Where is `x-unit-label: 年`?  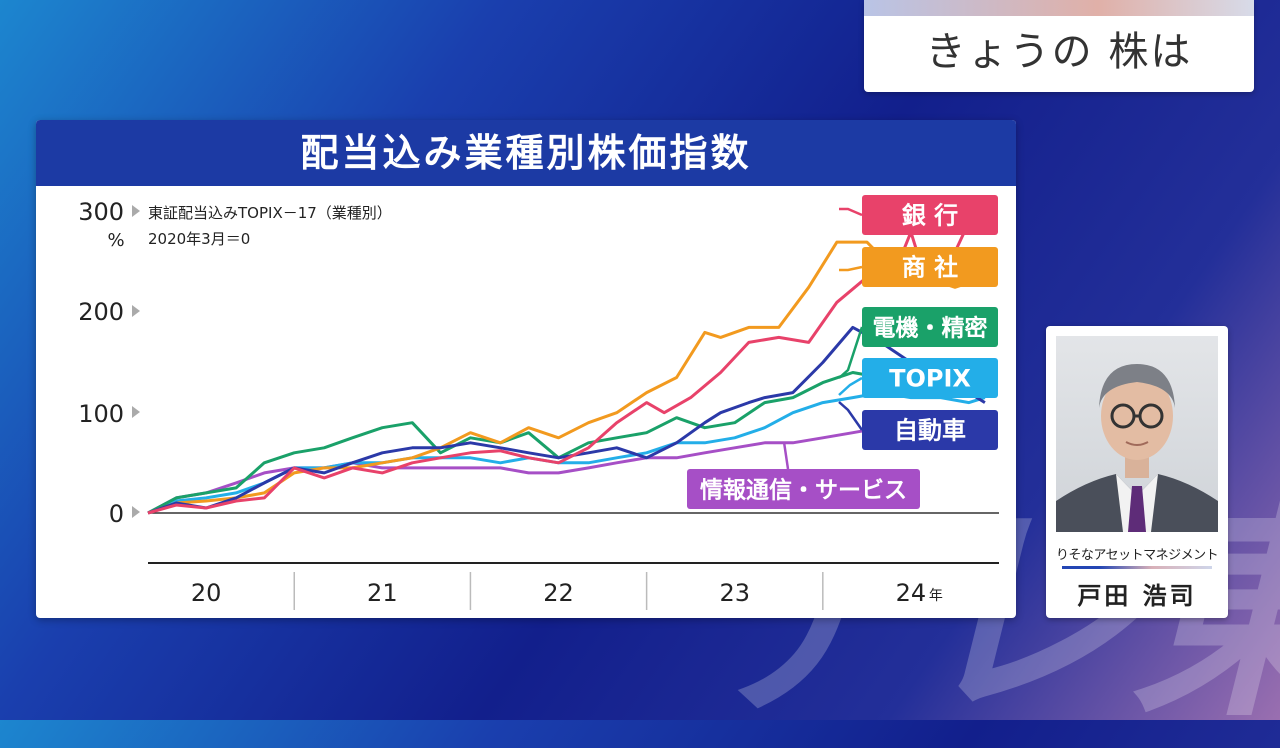 x-unit-label: 年 is located at coordinates (936, 596).